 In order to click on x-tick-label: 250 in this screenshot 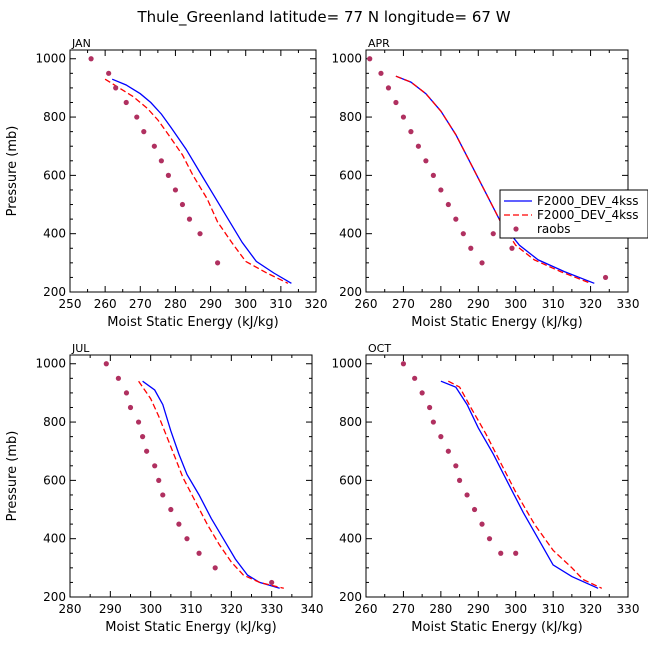, I will do `click(70, 304)`.